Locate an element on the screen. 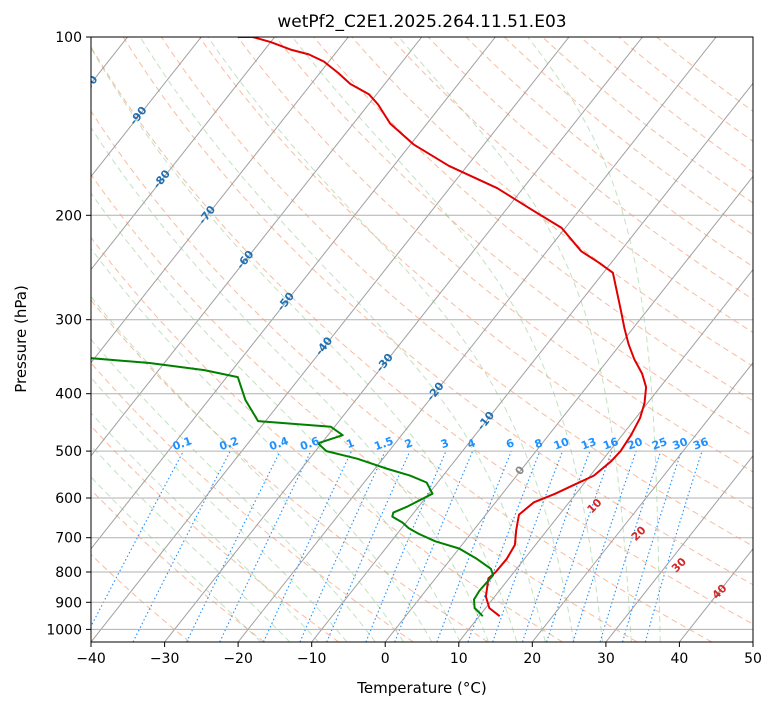 This screenshot has width=775, height=708. isotherm-label: -100 is located at coordinates (86, 88).